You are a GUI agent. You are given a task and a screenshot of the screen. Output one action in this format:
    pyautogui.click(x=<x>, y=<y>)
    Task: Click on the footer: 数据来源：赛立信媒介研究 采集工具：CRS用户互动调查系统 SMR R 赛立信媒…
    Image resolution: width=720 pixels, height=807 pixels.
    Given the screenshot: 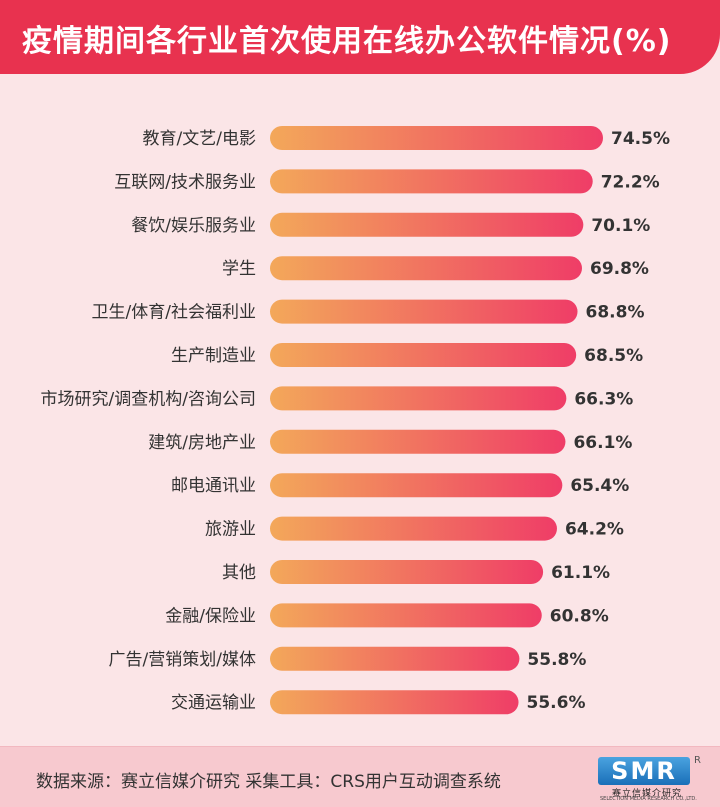 What is the action you would take?
    pyautogui.click(x=360, y=776)
    